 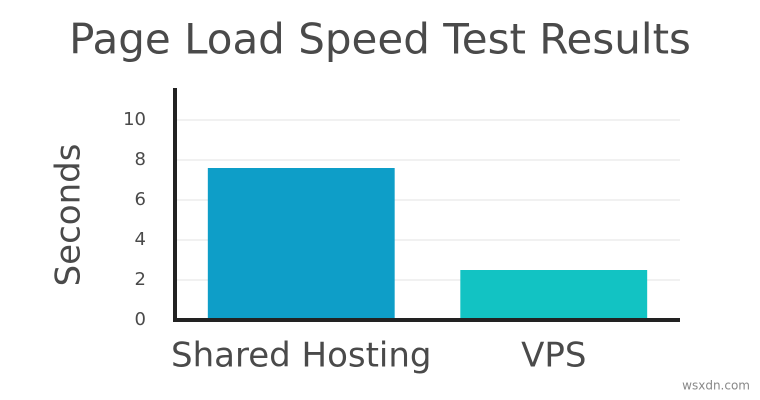 What do you see at coordinates (553, 356) in the screenshot?
I see `x-tick-label: VPS` at bounding box center [553, 356].